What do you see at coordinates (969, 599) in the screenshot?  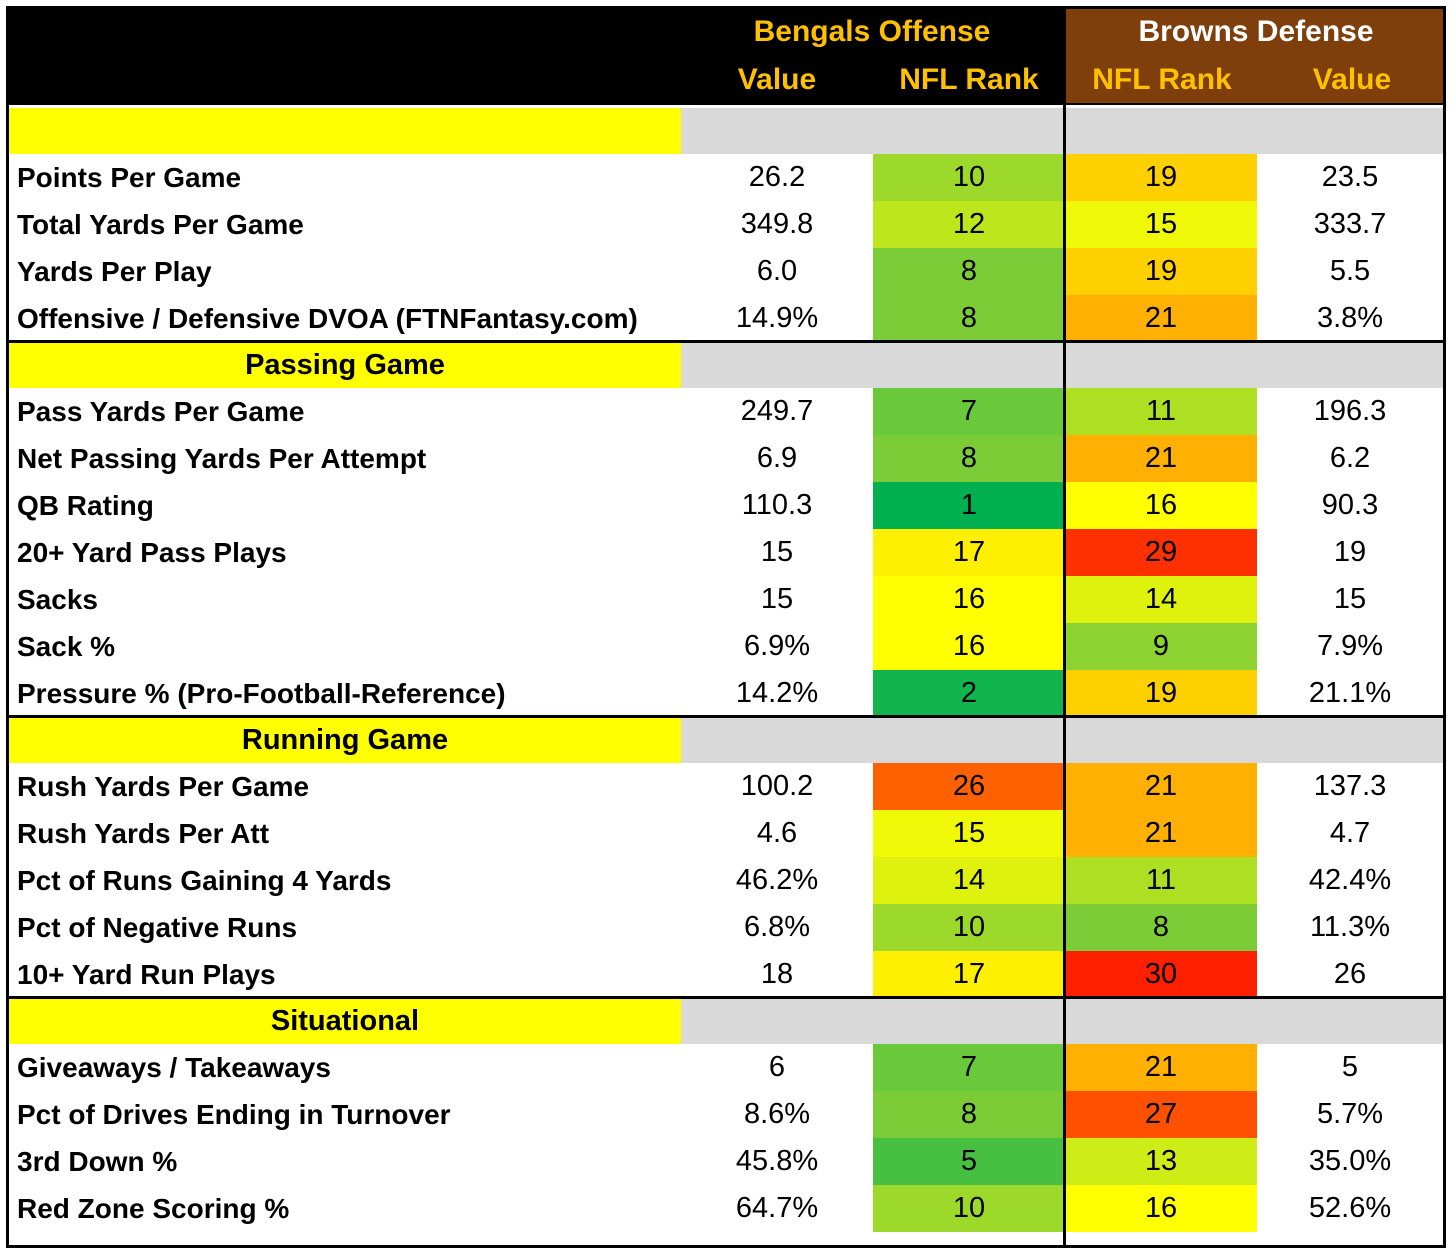 I see `bengals-rank-cell: 16` at bounding box center [969, 599].